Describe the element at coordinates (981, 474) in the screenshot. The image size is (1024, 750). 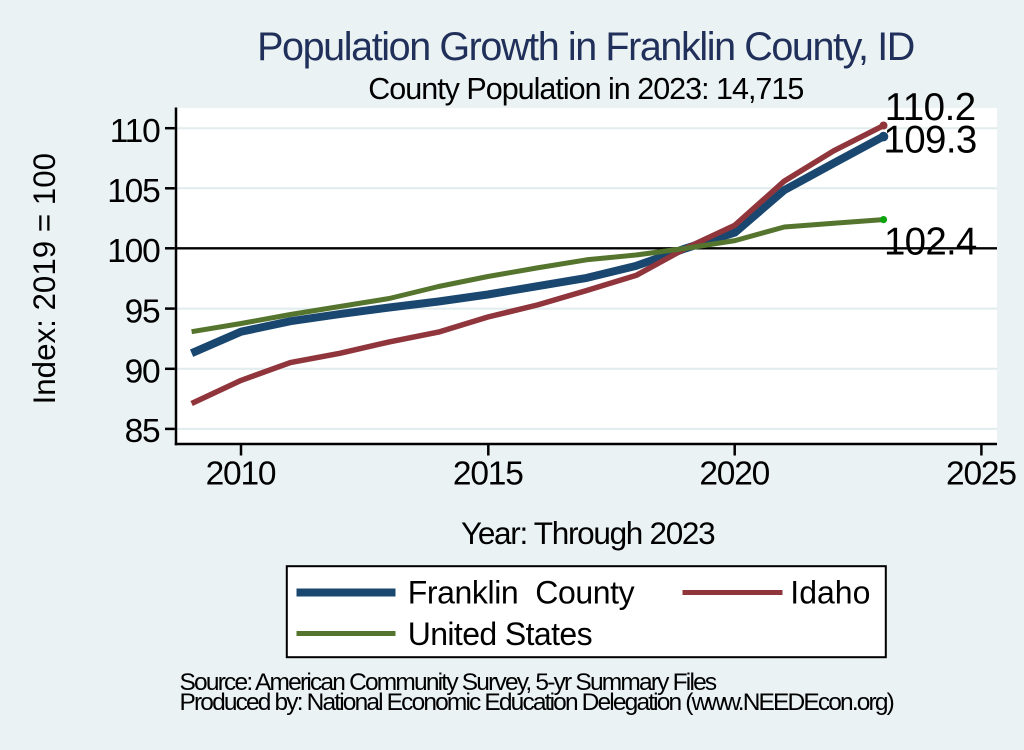
I see `svg-text: 2025` at that location.